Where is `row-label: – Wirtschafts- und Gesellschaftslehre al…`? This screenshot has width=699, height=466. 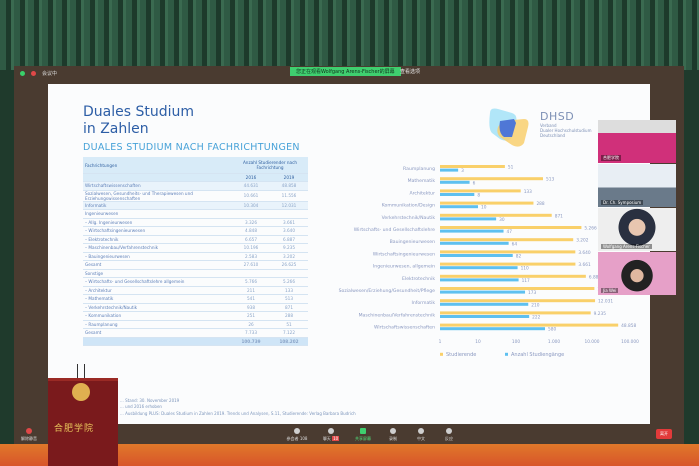 row-label: – Wirtschafts- und Gesellschaftslehre al… is located at coordinates (135, 282).